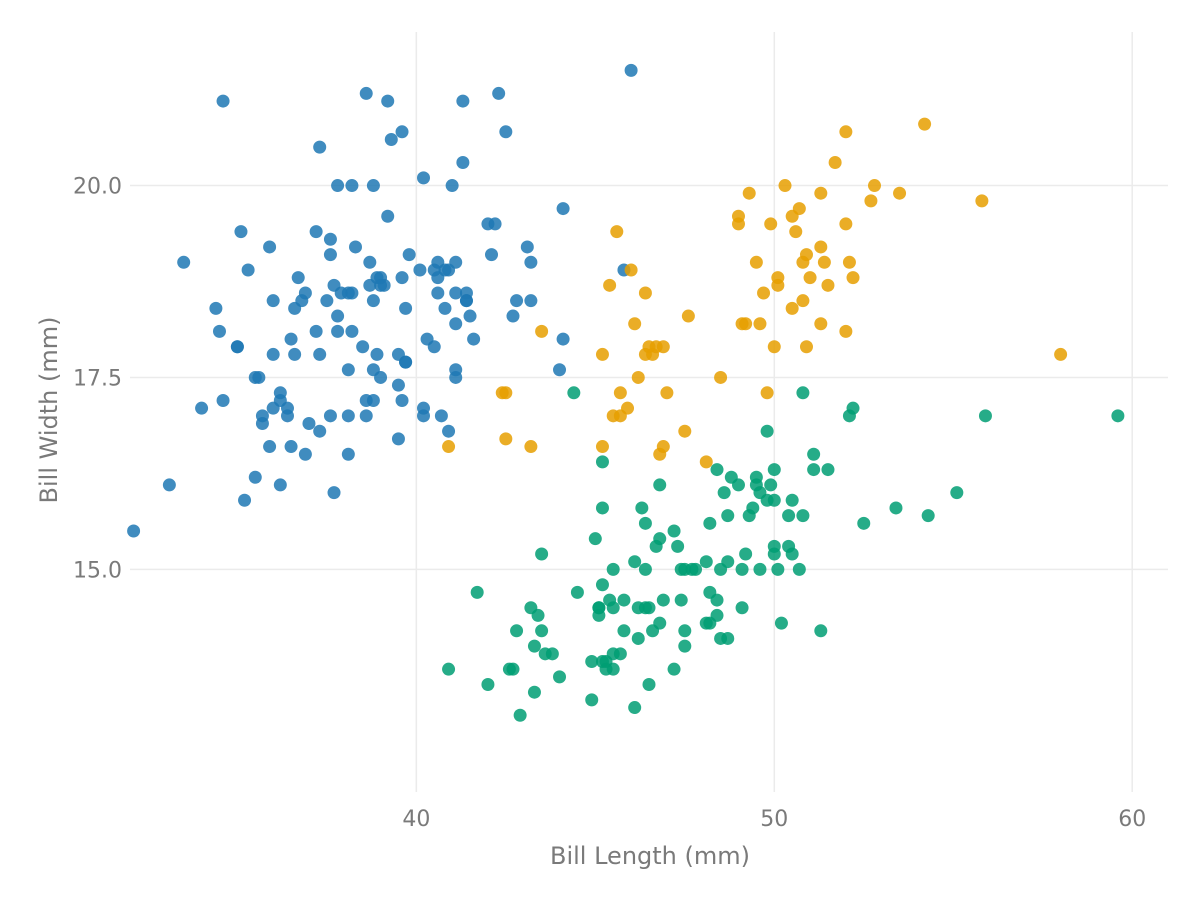 The width and height of the screenshot is (1200, 900). What do you see at coordinates (97, 187) in the screenshot?
I see `y-tick-label: 20.0` at bounding box center [97, 187].